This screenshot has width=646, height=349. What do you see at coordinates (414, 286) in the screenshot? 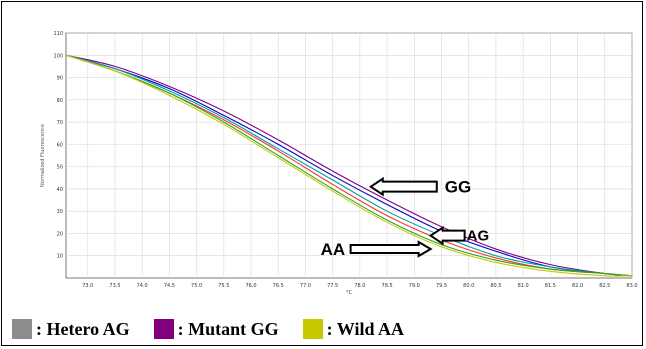
I see `x-tick-label: 79.0` at bounding box center [414, 286].